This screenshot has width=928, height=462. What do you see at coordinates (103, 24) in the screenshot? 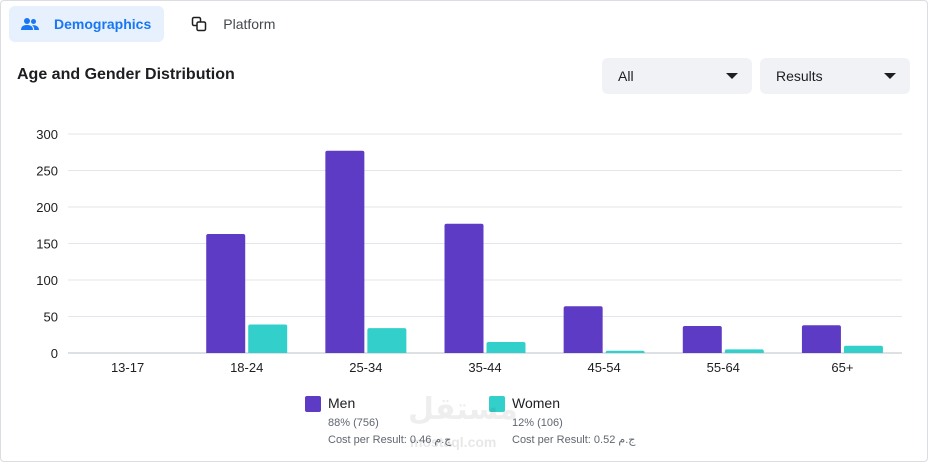
I see `tab-demographics-label: Demographics` at bounding box center [103, 24].